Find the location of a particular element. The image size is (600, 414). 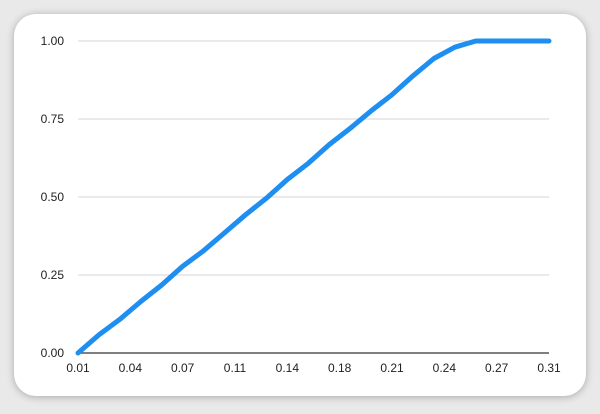

x-tick-label: 0.27 is located at coordinates (497, 368).